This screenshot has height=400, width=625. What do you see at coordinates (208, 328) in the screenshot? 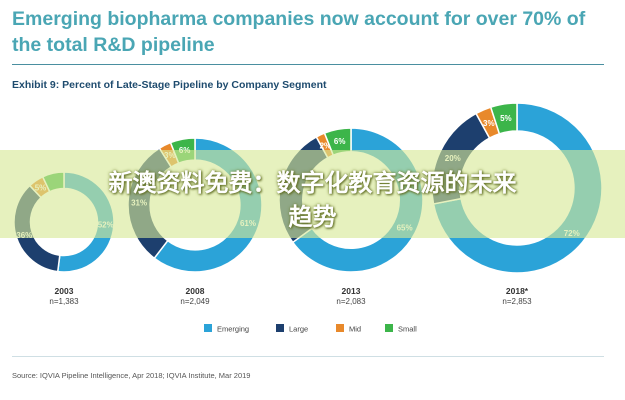
I see `legend-swatch-emerging` at bounding box center [208, 328].